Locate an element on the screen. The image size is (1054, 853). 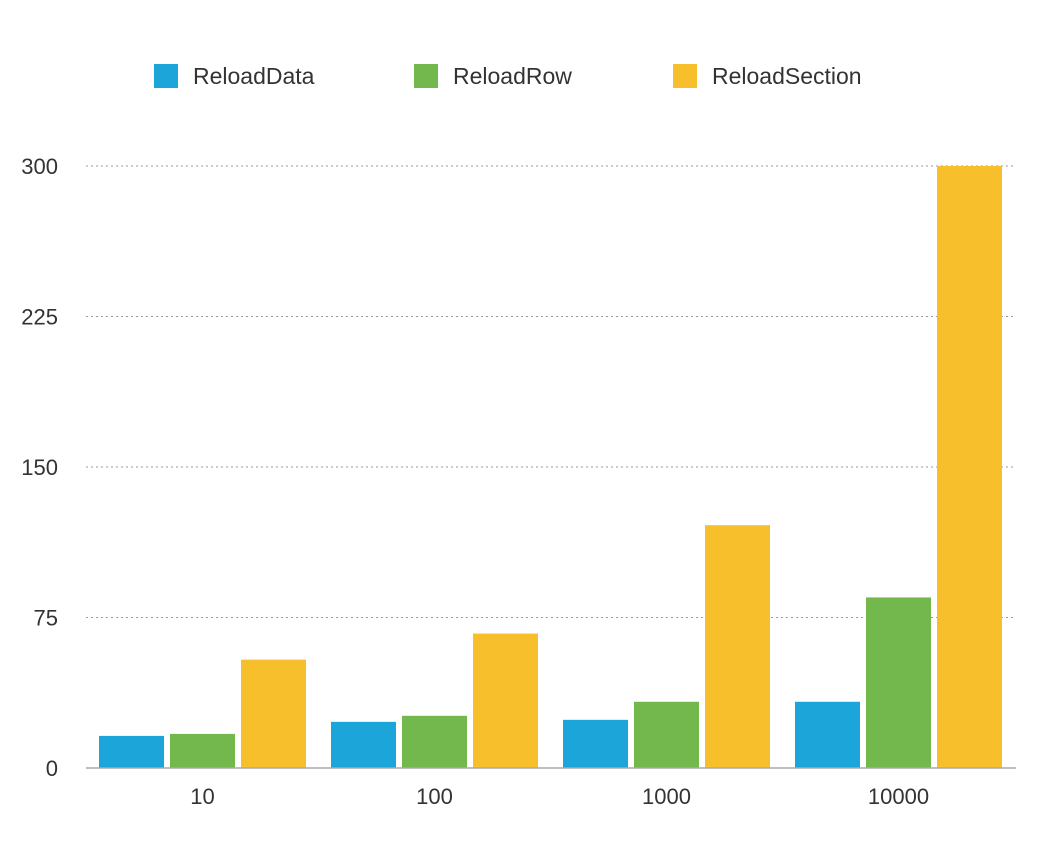
y-tick-label: 300 is located at coordinates (39, 166).